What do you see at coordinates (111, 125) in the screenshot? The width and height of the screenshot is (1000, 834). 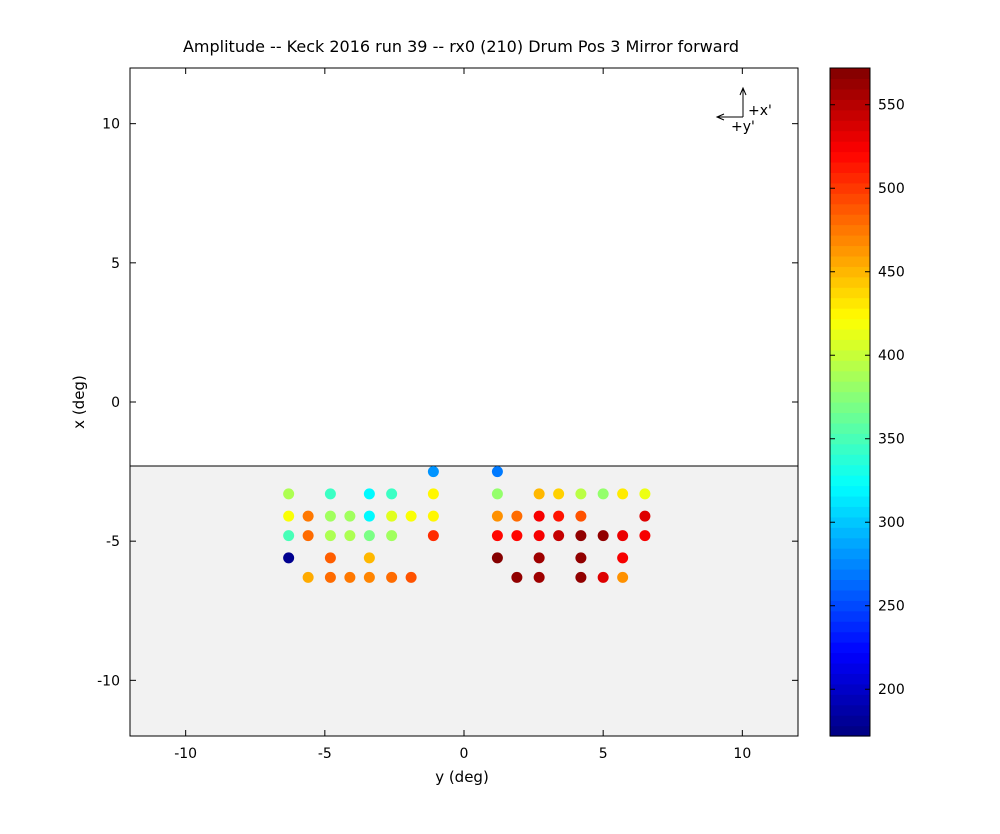 I see `y-tick-label: 10` at bounding box center [111, 125].